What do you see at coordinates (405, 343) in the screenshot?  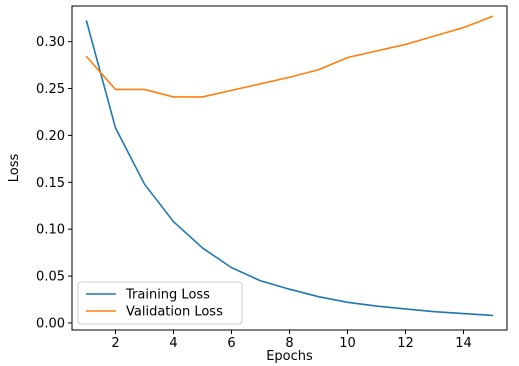 I see `x-tick-label: 12` at bounding box center [405, 343].